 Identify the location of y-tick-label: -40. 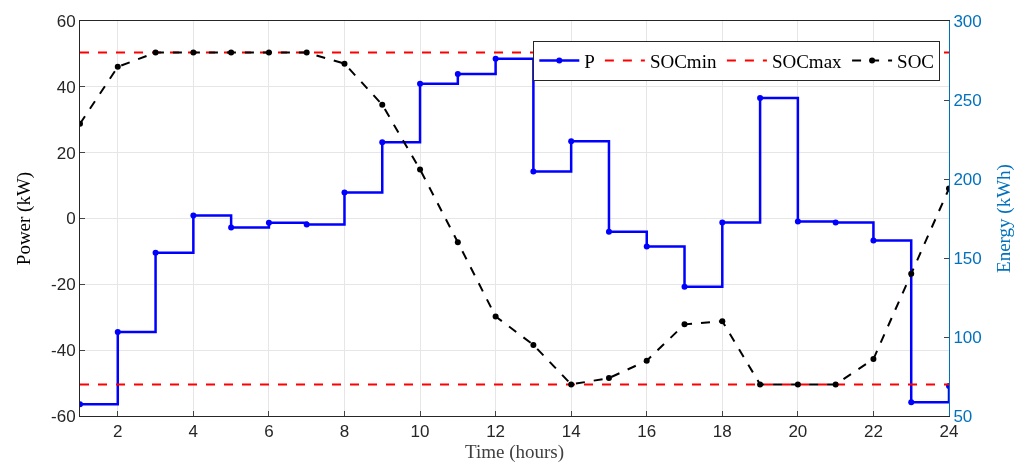
(63, 351).